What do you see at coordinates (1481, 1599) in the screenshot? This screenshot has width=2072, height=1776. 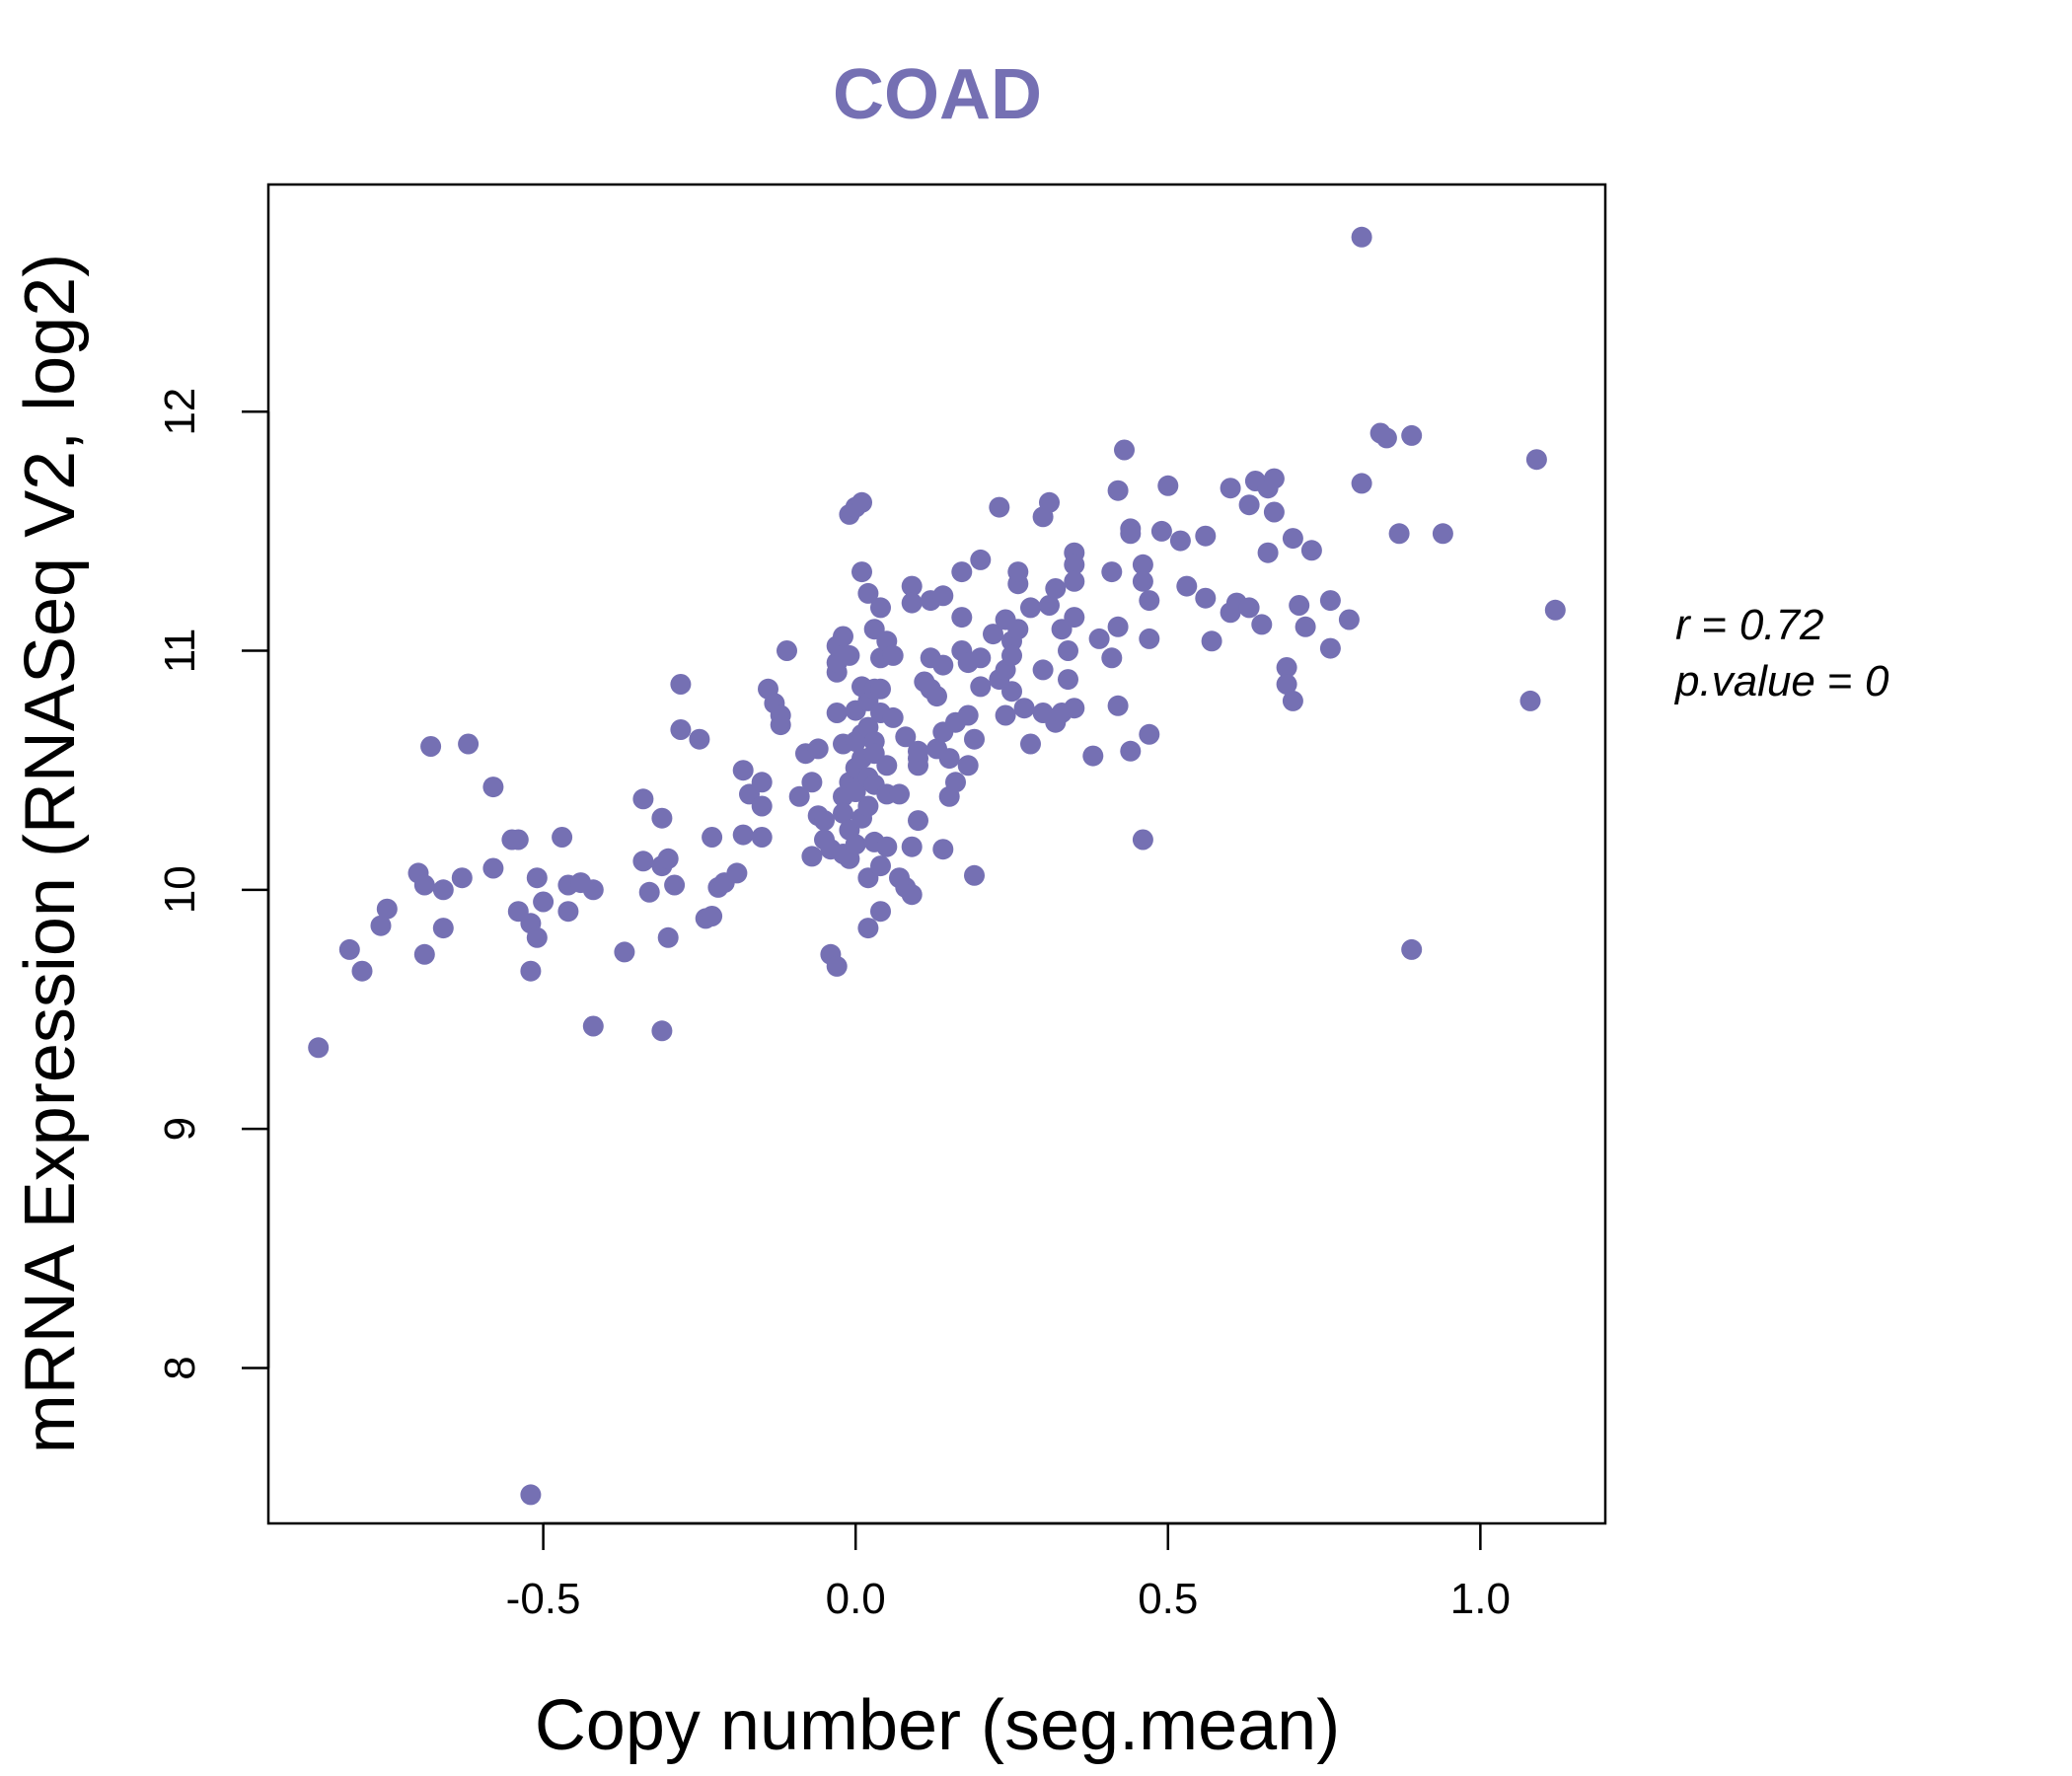 I see `x-tick-label: 1.0` at bounding box center [1481, 1599].